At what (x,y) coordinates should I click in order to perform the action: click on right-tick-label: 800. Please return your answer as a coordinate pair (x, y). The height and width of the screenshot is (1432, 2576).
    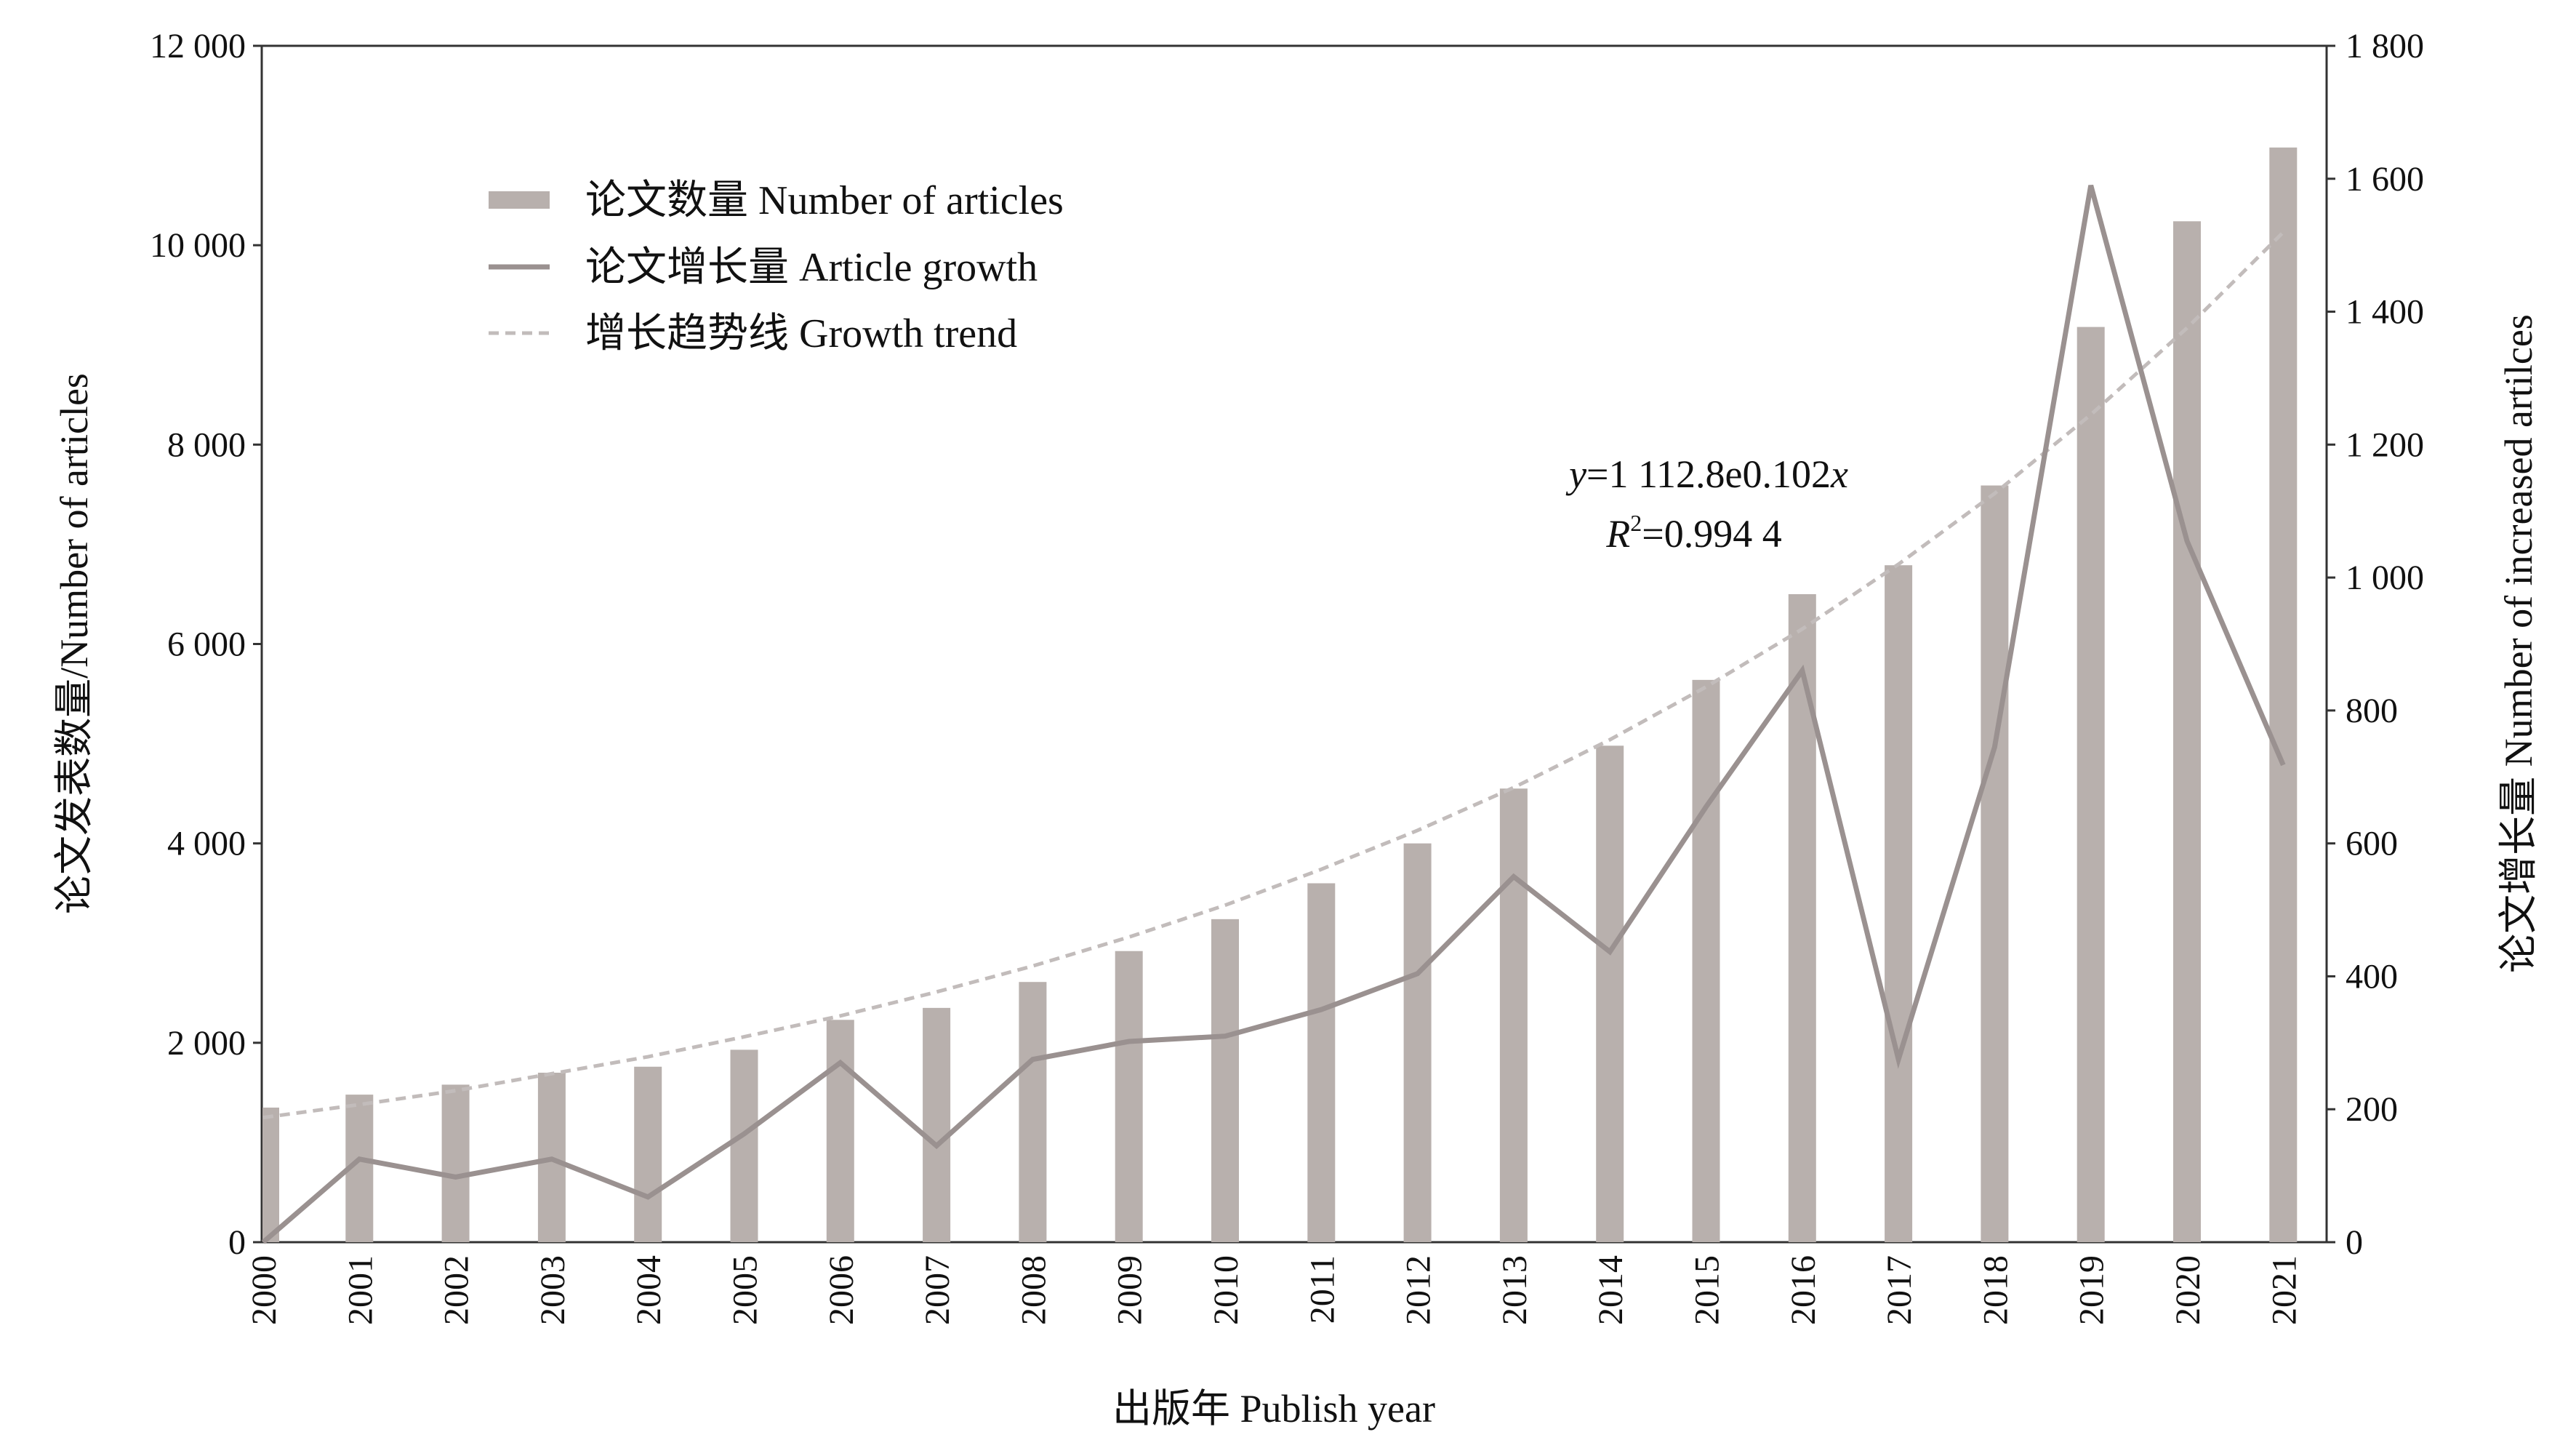
    Looking at the image, I should click on (2372, 711).